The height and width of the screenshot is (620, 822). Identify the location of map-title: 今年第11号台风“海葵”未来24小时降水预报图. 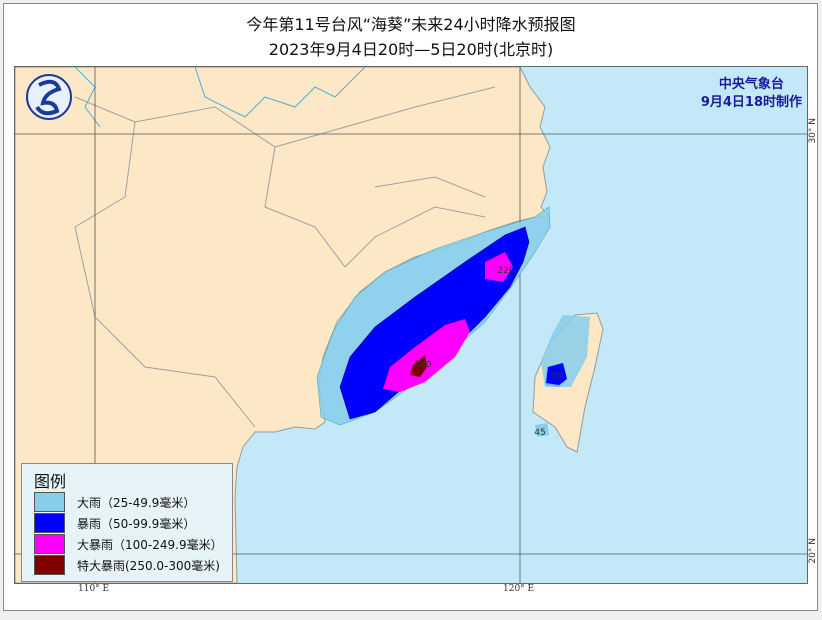
(411, 24).